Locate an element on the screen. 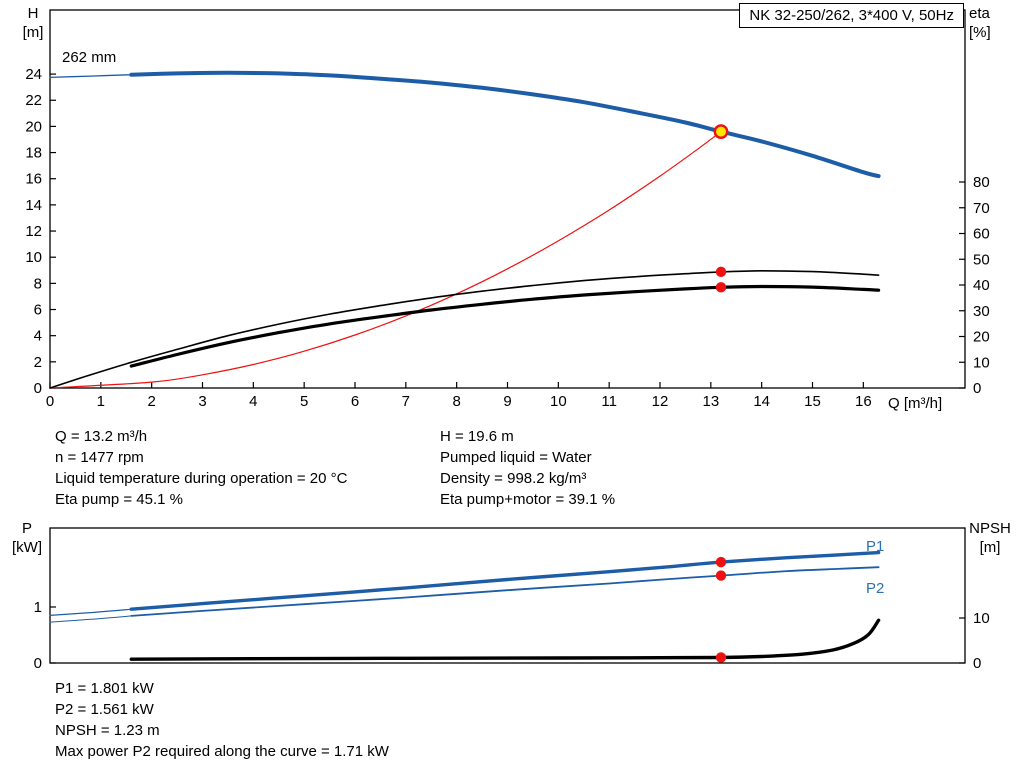 The height and width of the screenshot is (781, 1024). p1-curve-label: P1 is located at coordinates (875, 546).